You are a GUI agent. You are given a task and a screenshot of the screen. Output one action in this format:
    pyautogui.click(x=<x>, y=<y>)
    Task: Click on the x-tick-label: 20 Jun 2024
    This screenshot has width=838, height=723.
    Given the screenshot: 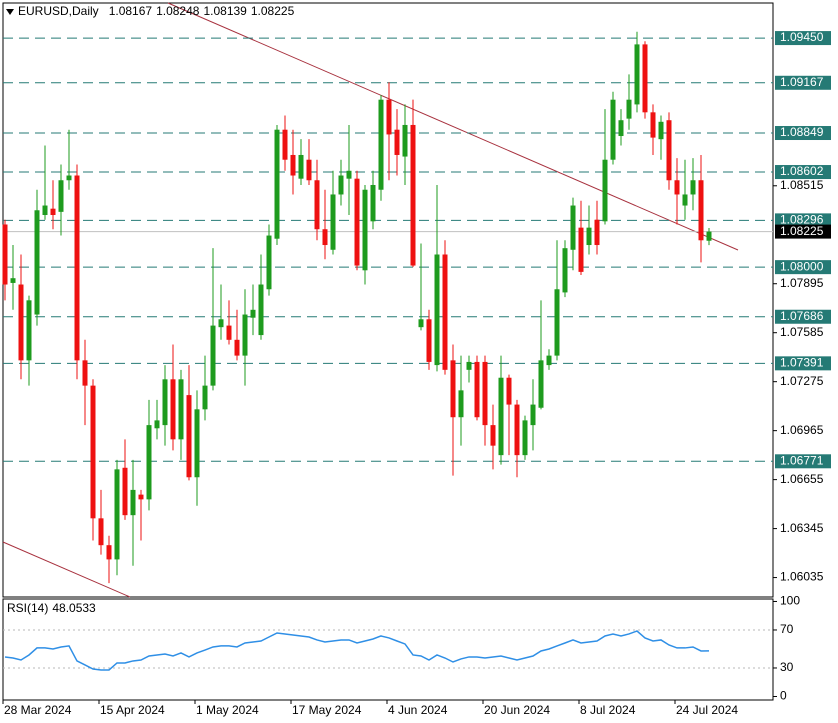 What is the action you would take?
    pyautogui.click(x=517, y=710)
    